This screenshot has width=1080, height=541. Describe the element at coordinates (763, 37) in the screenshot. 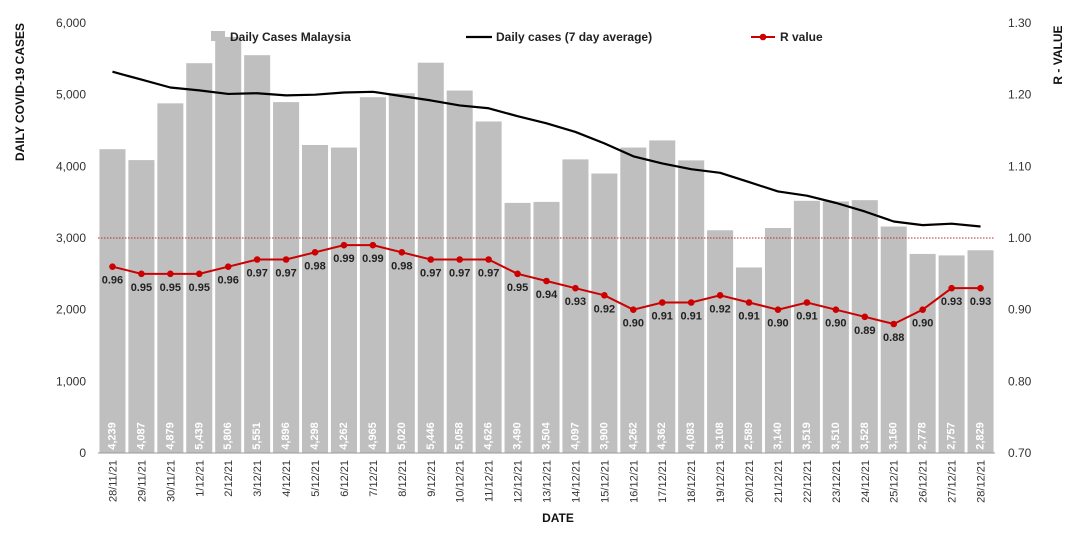

I see `legend-marker-r-value` at that location.